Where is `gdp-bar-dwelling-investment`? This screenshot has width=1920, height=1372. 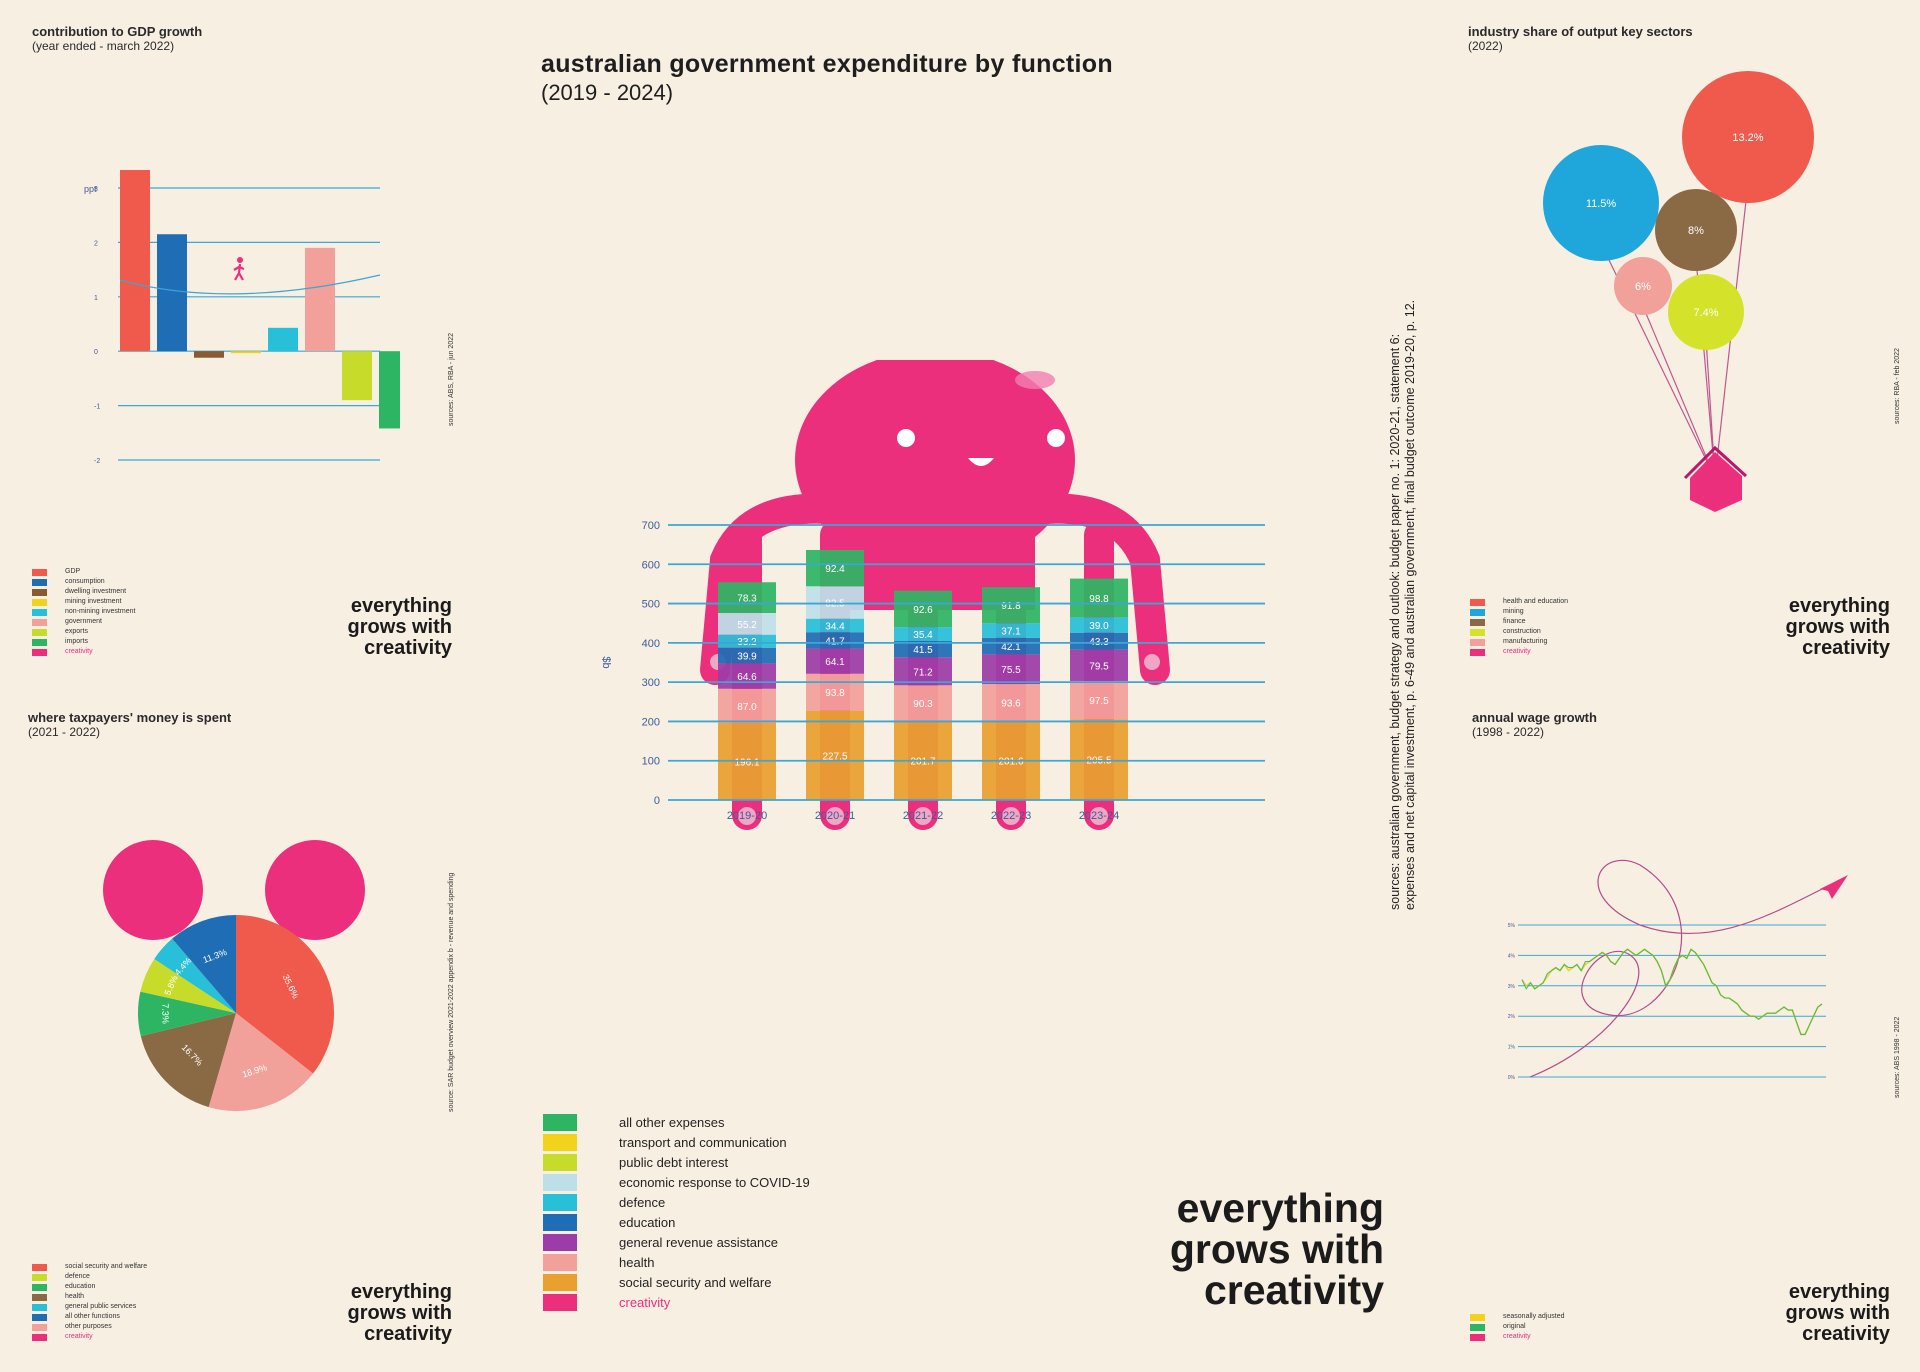
gdp-bar-dwelling-investment is located at coordinates (209, 354).